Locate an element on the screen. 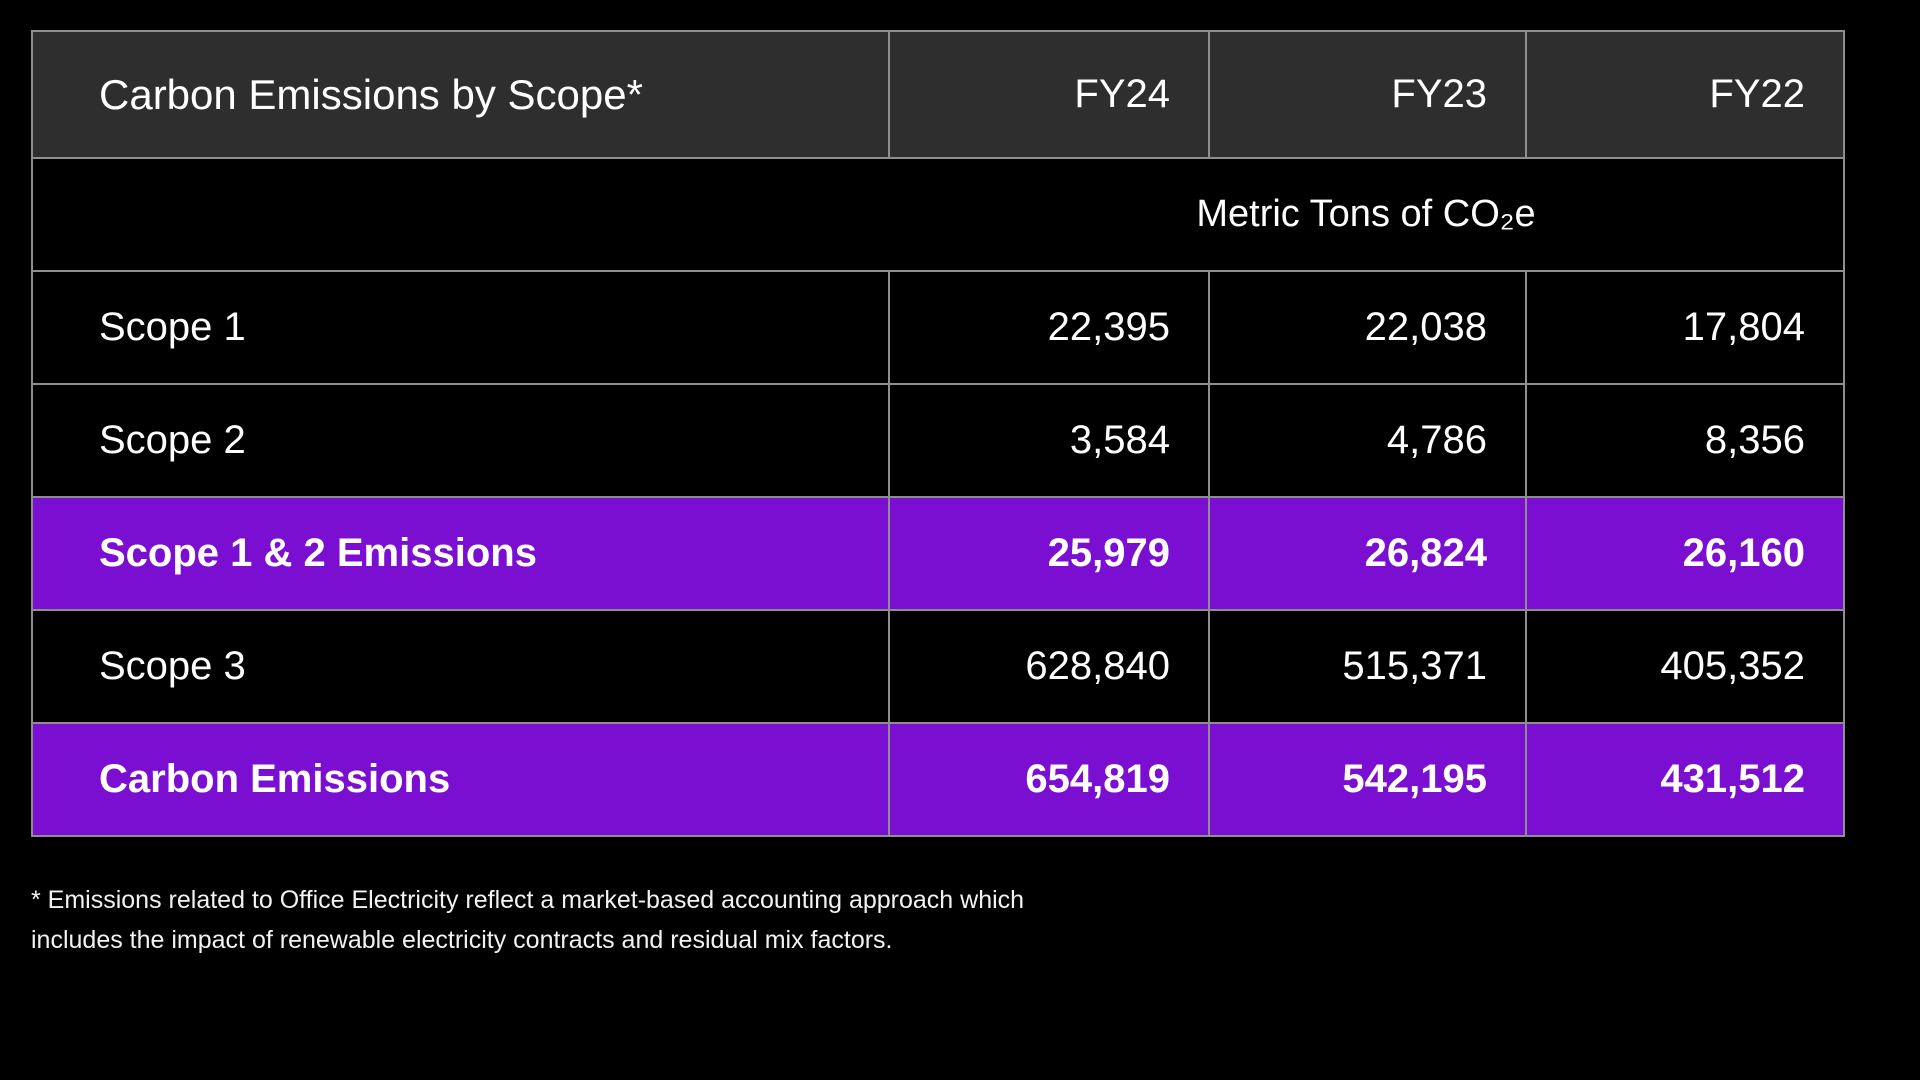 Image resolution: width=1920 pixels, height=1080 pixels. row-label: Scope 2 is located at coordinates (460, 440).